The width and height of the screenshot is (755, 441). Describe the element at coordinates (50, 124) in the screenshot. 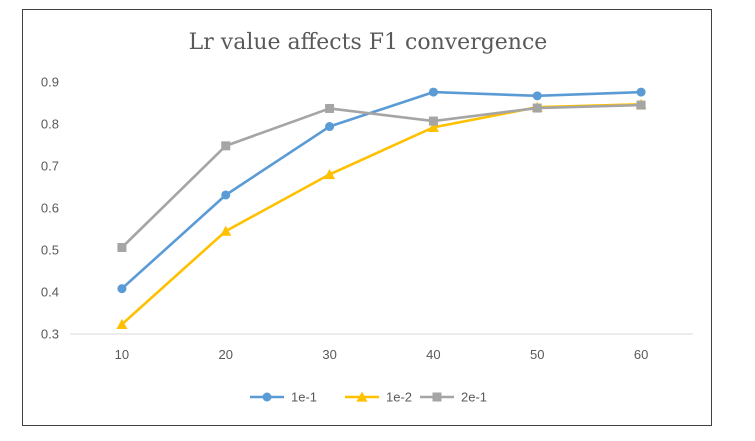

I see `y-tick-label: 0.8` at that location.